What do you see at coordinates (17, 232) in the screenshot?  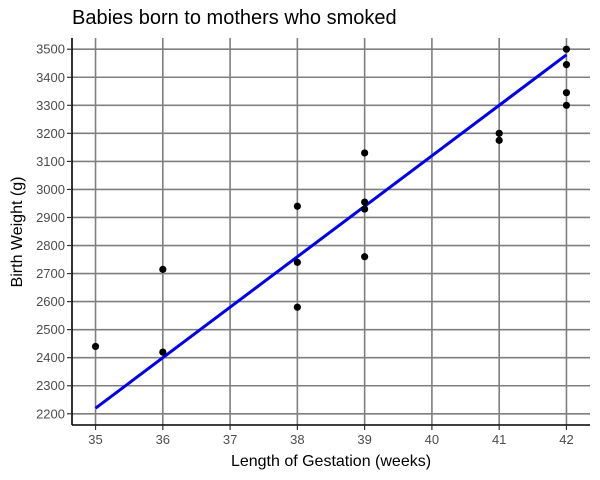 I see `y-axis-label: Birth Weight (g)` at bounding box center [17, 232].